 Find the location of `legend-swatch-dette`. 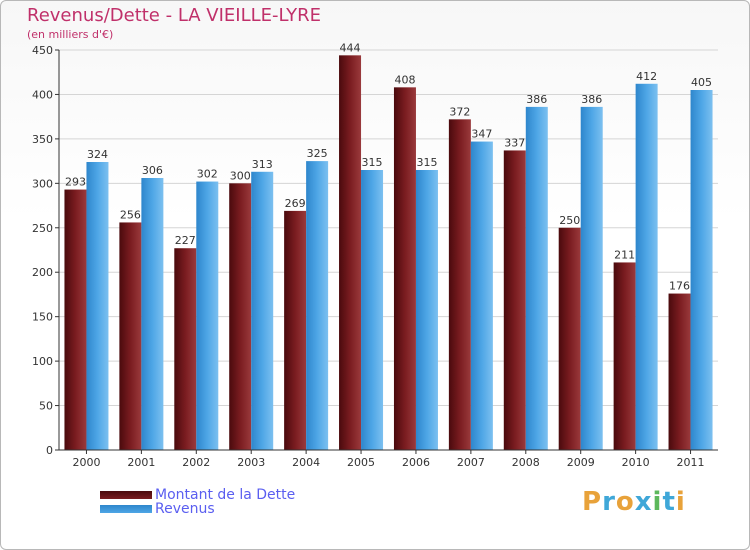

legend-swatch-dette is located at coordinates (126, 495).